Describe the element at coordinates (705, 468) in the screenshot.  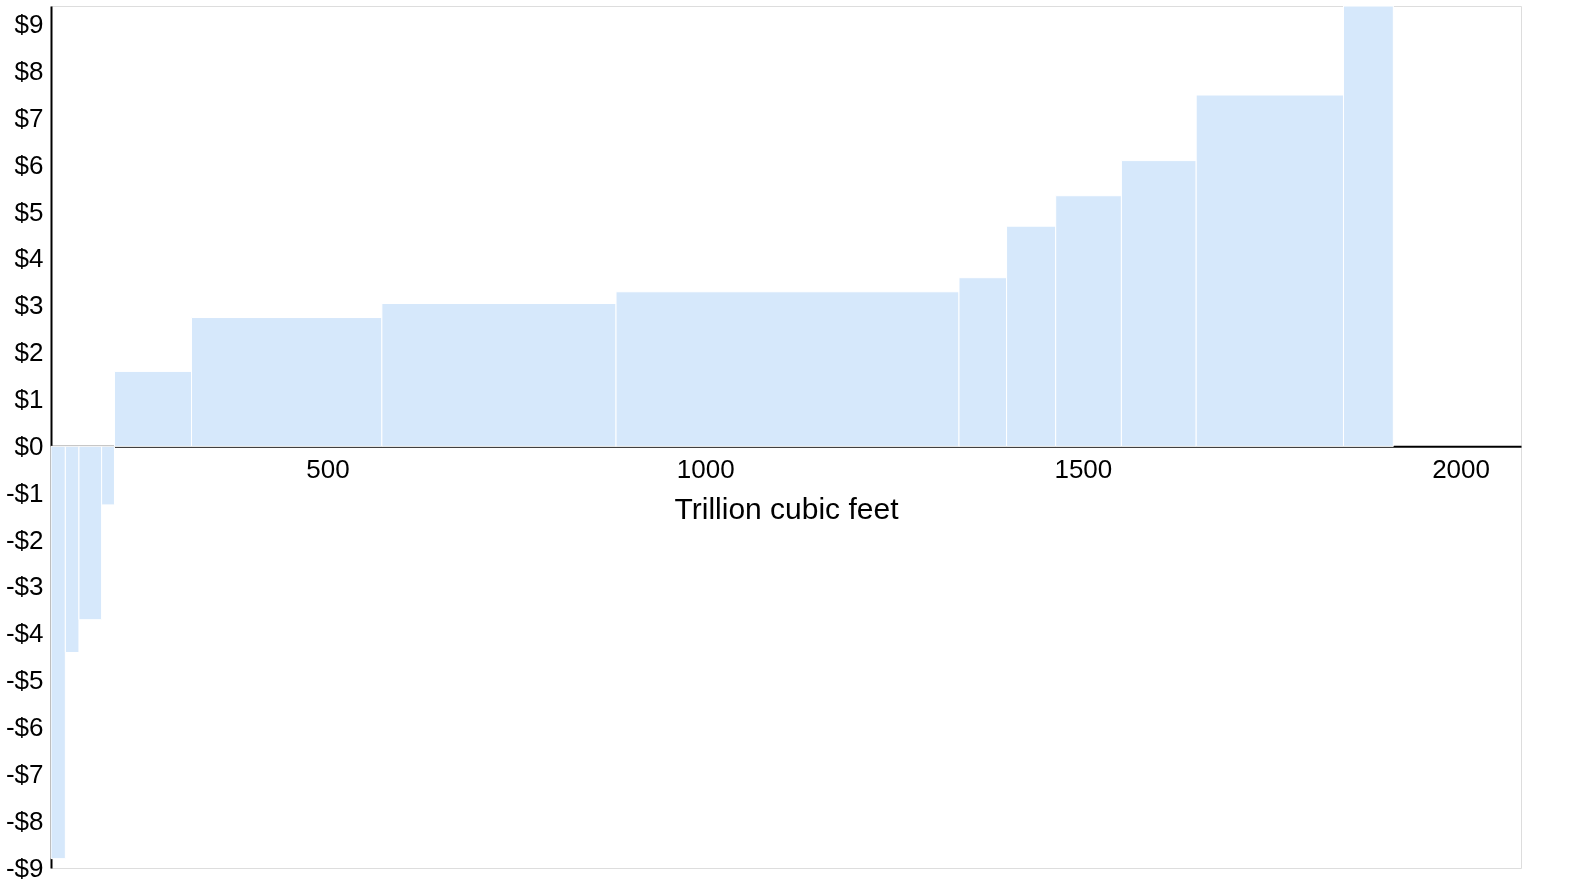
I see `x-tick-label: 1000` at that location.